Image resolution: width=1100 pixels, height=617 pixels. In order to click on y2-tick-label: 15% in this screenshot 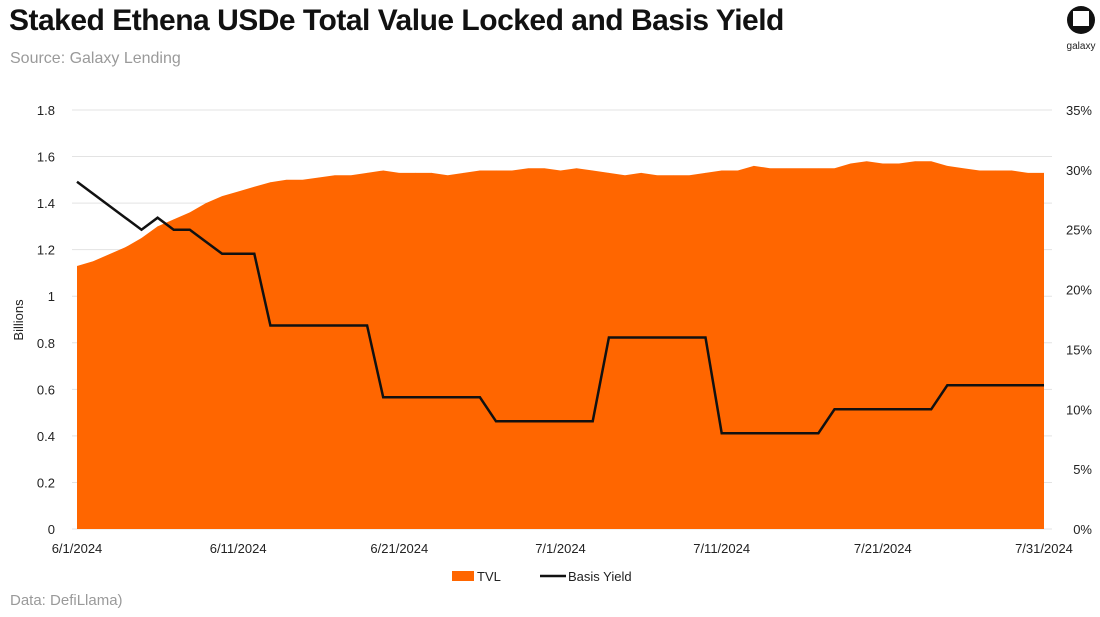, I will do `click(1079, 349)`.